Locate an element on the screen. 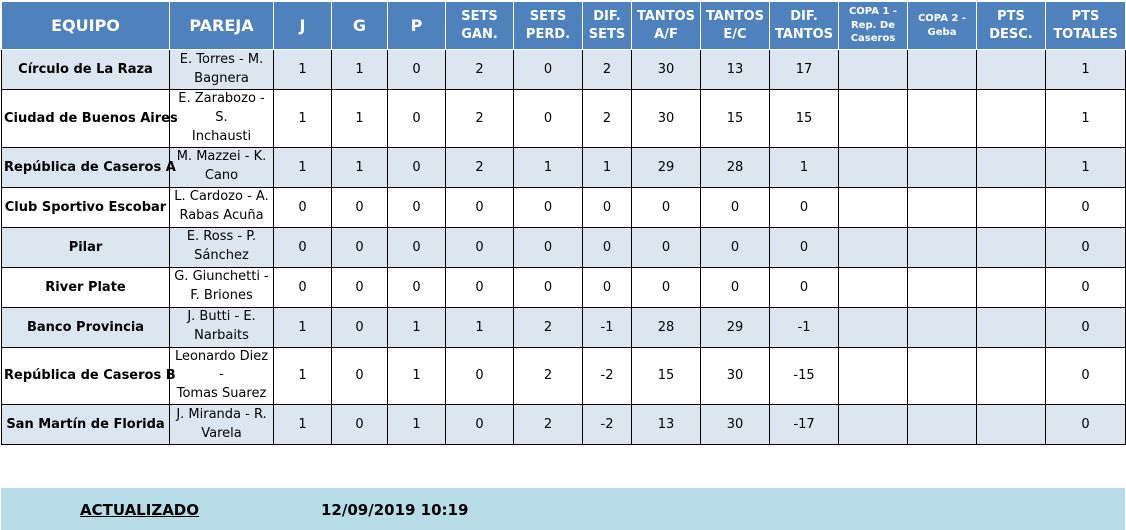 This screenshot has width=1126, height=530. cell-dif-tantos: 15 is located at coordinates (804, 118).